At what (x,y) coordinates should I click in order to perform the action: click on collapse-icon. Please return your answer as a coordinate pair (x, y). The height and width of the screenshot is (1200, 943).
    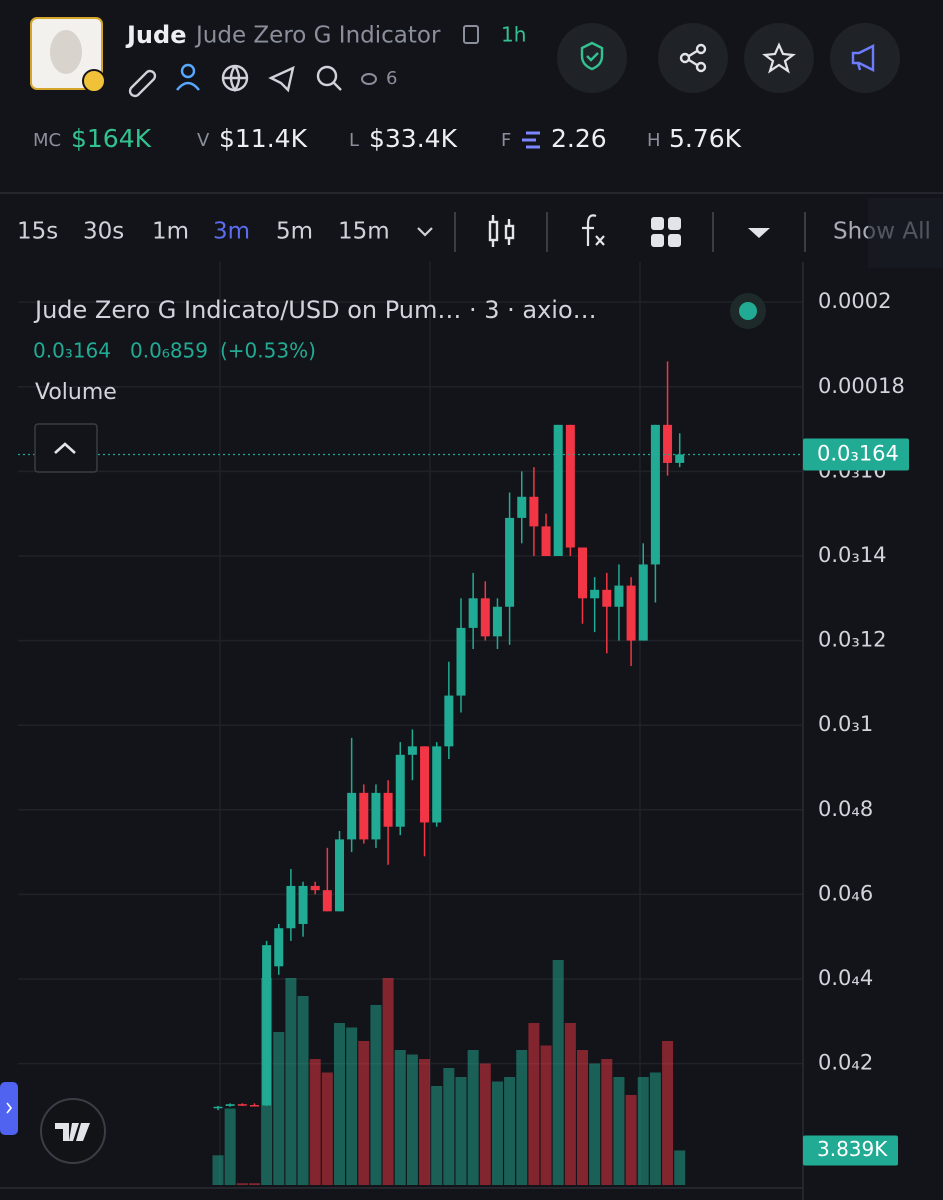
    Looking at the image, I should click on (65, 448).